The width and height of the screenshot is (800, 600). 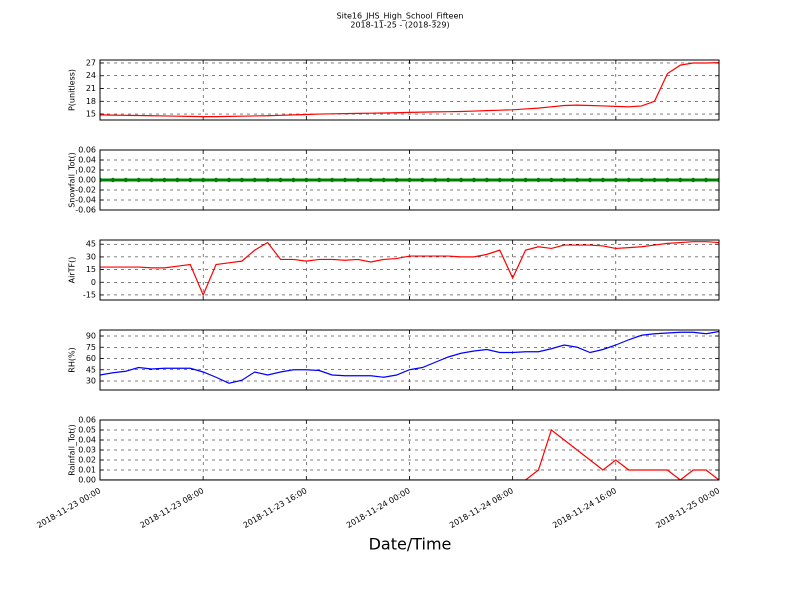 I want to click on y-tick-label: -0.04, so click(x=85, y=200).